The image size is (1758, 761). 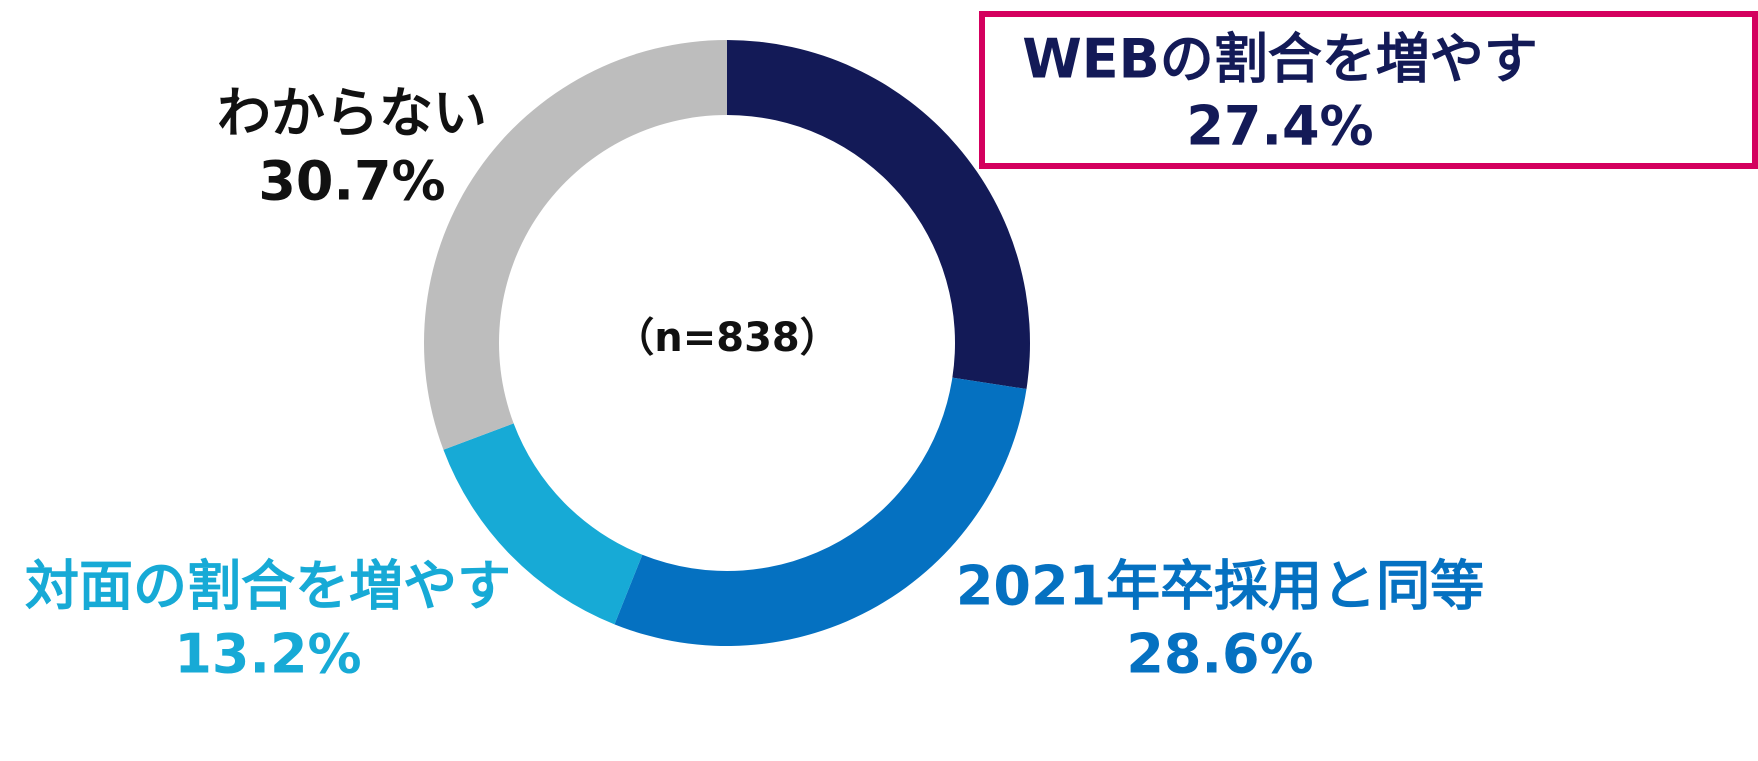 I want to click on category-label: WEBの割合を増やす, so click(x=1280, y=59).